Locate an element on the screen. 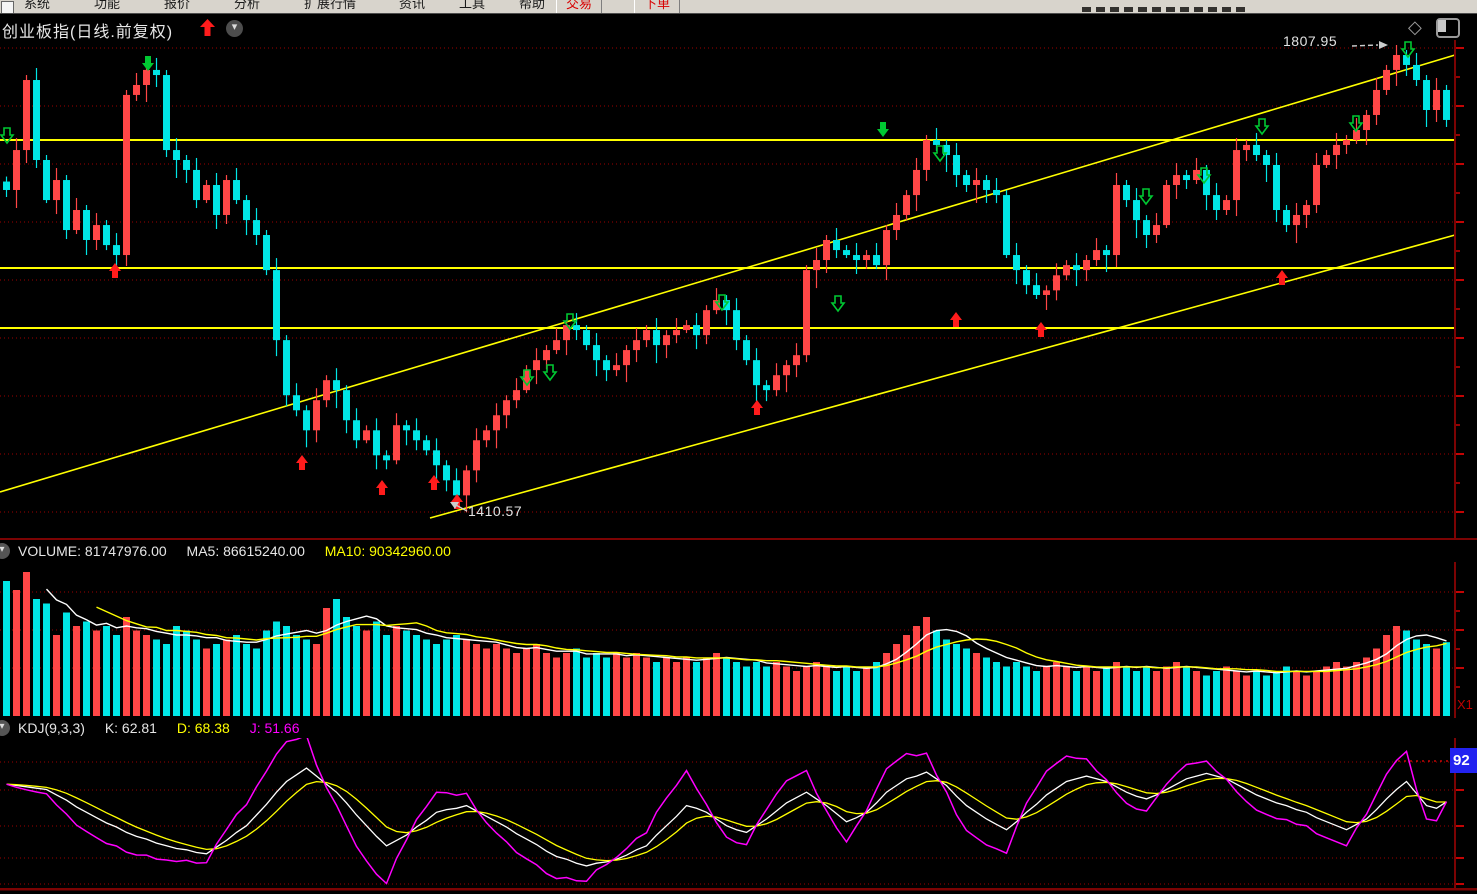  collapse-kdj-icon: ▾ is located at coordinates (5, 728).